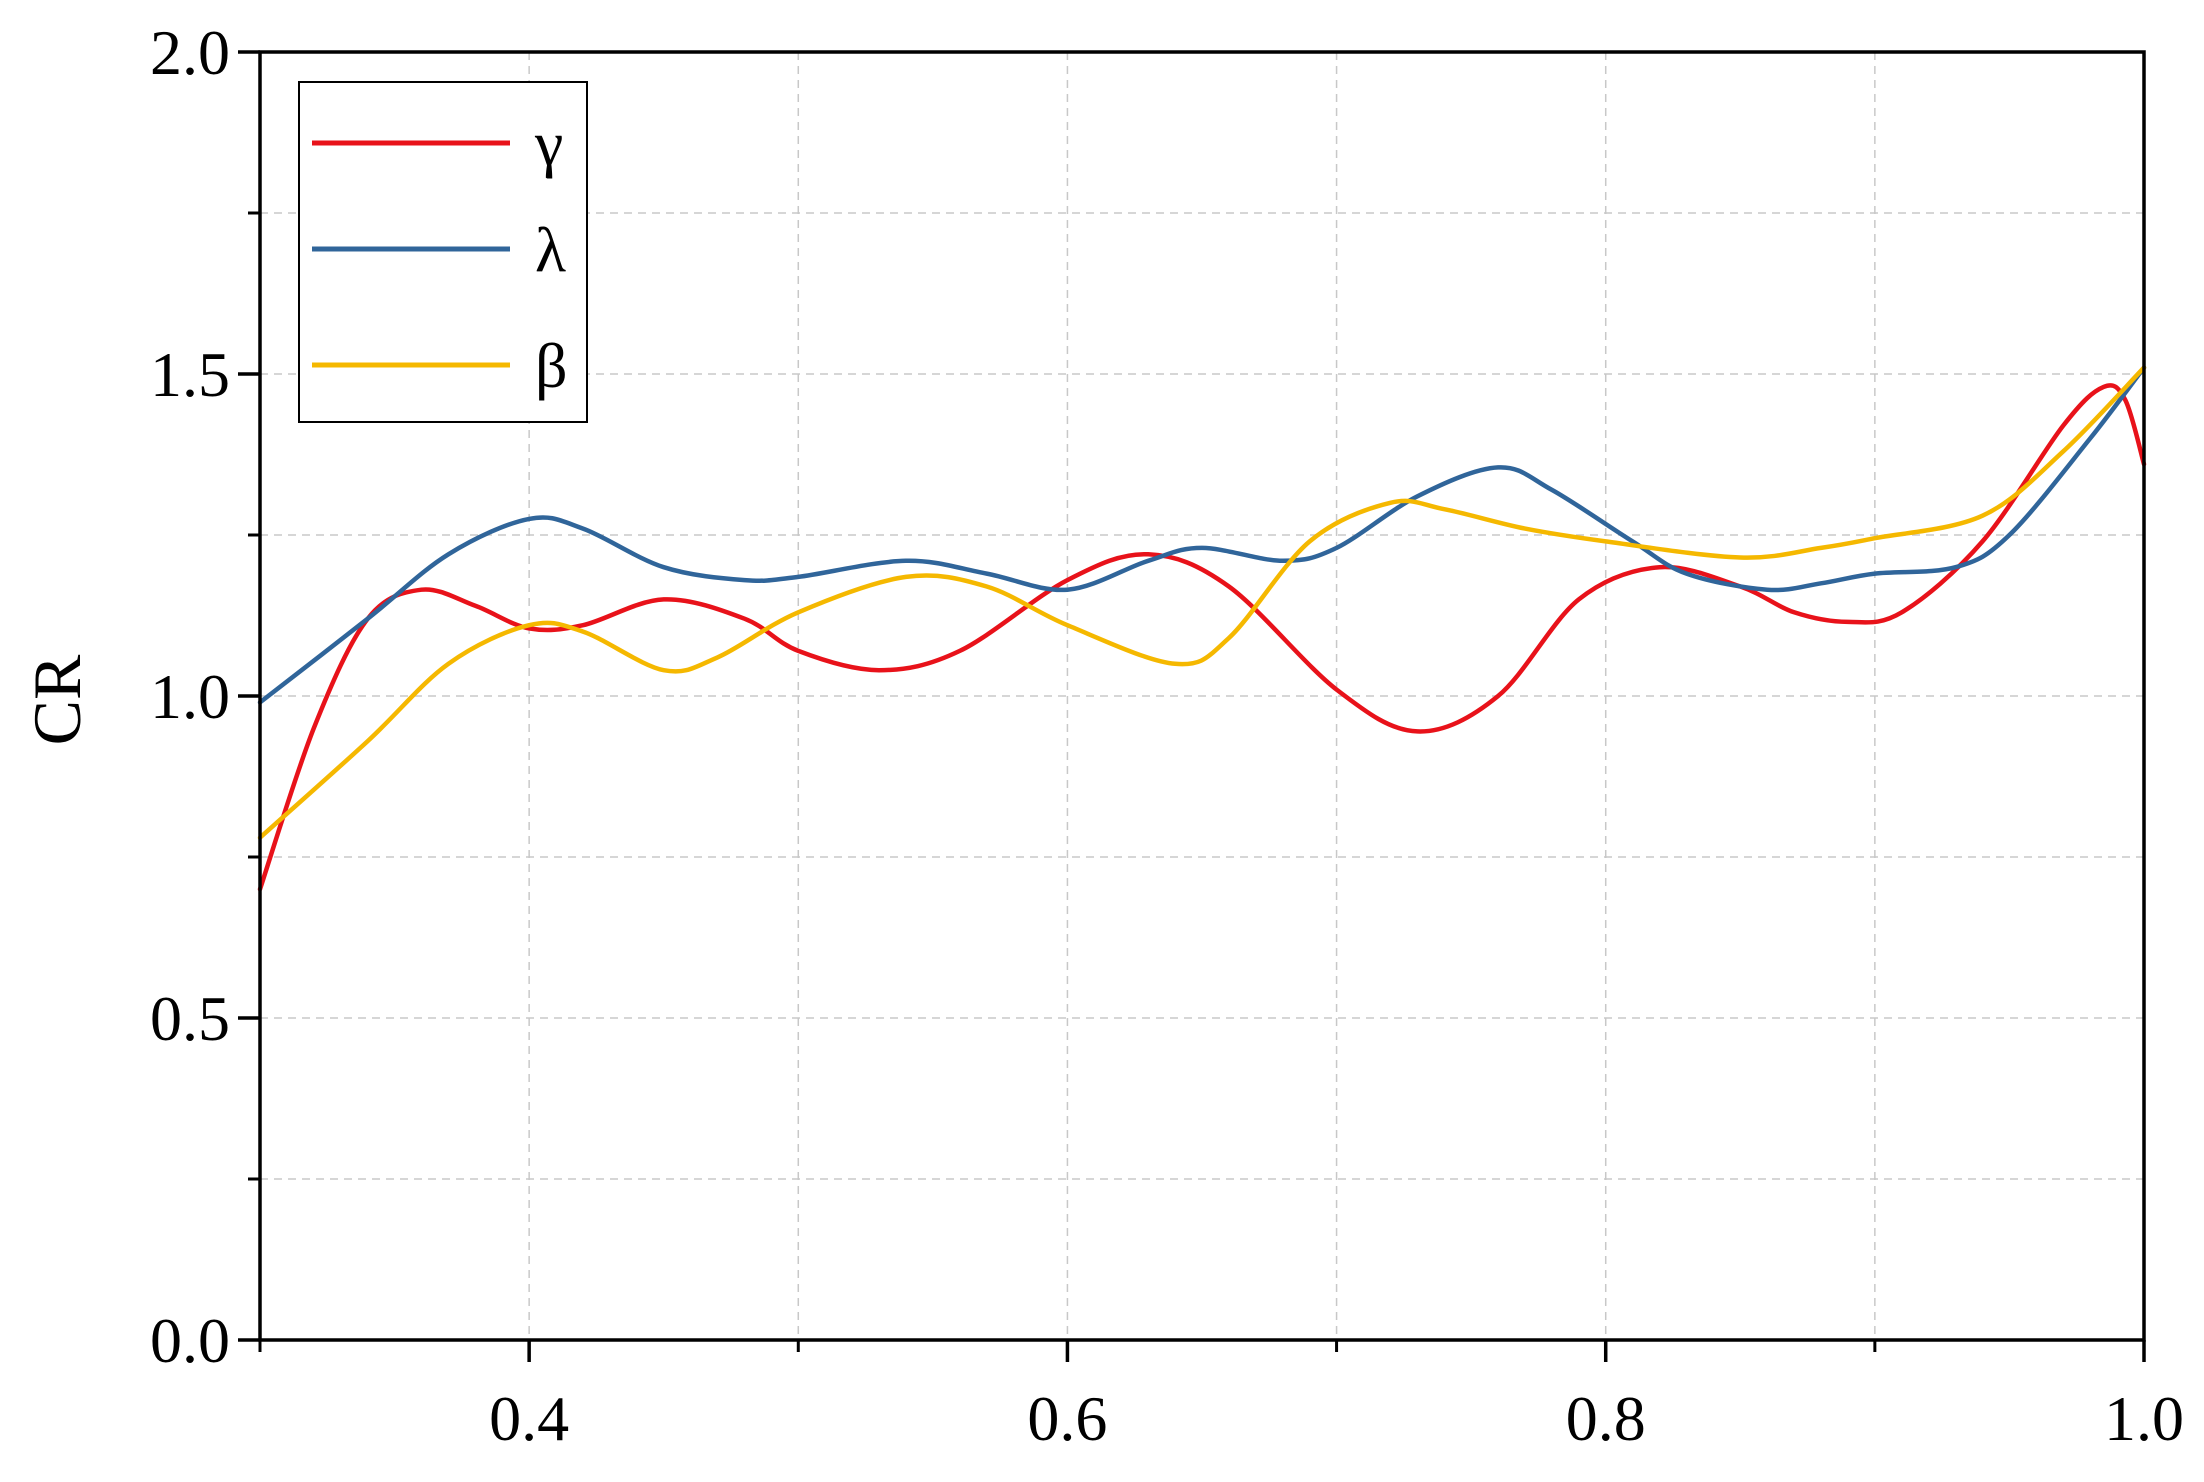 The image size is (2204, 1482). What do you see at coordinates (190, 1018) in the screenshot?
I see `y-tick-label: 0.5` at bounding box center [190, 1018].